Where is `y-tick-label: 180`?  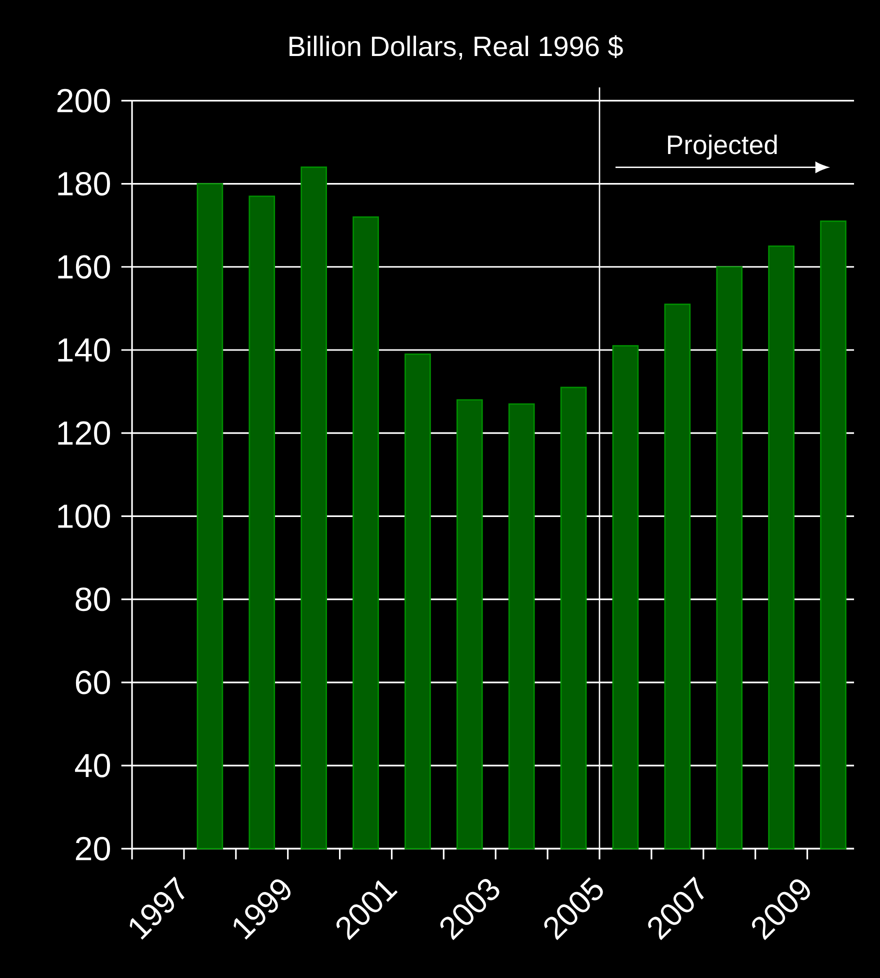 y-tick-label: 180 is located at coordinates (84, 184).